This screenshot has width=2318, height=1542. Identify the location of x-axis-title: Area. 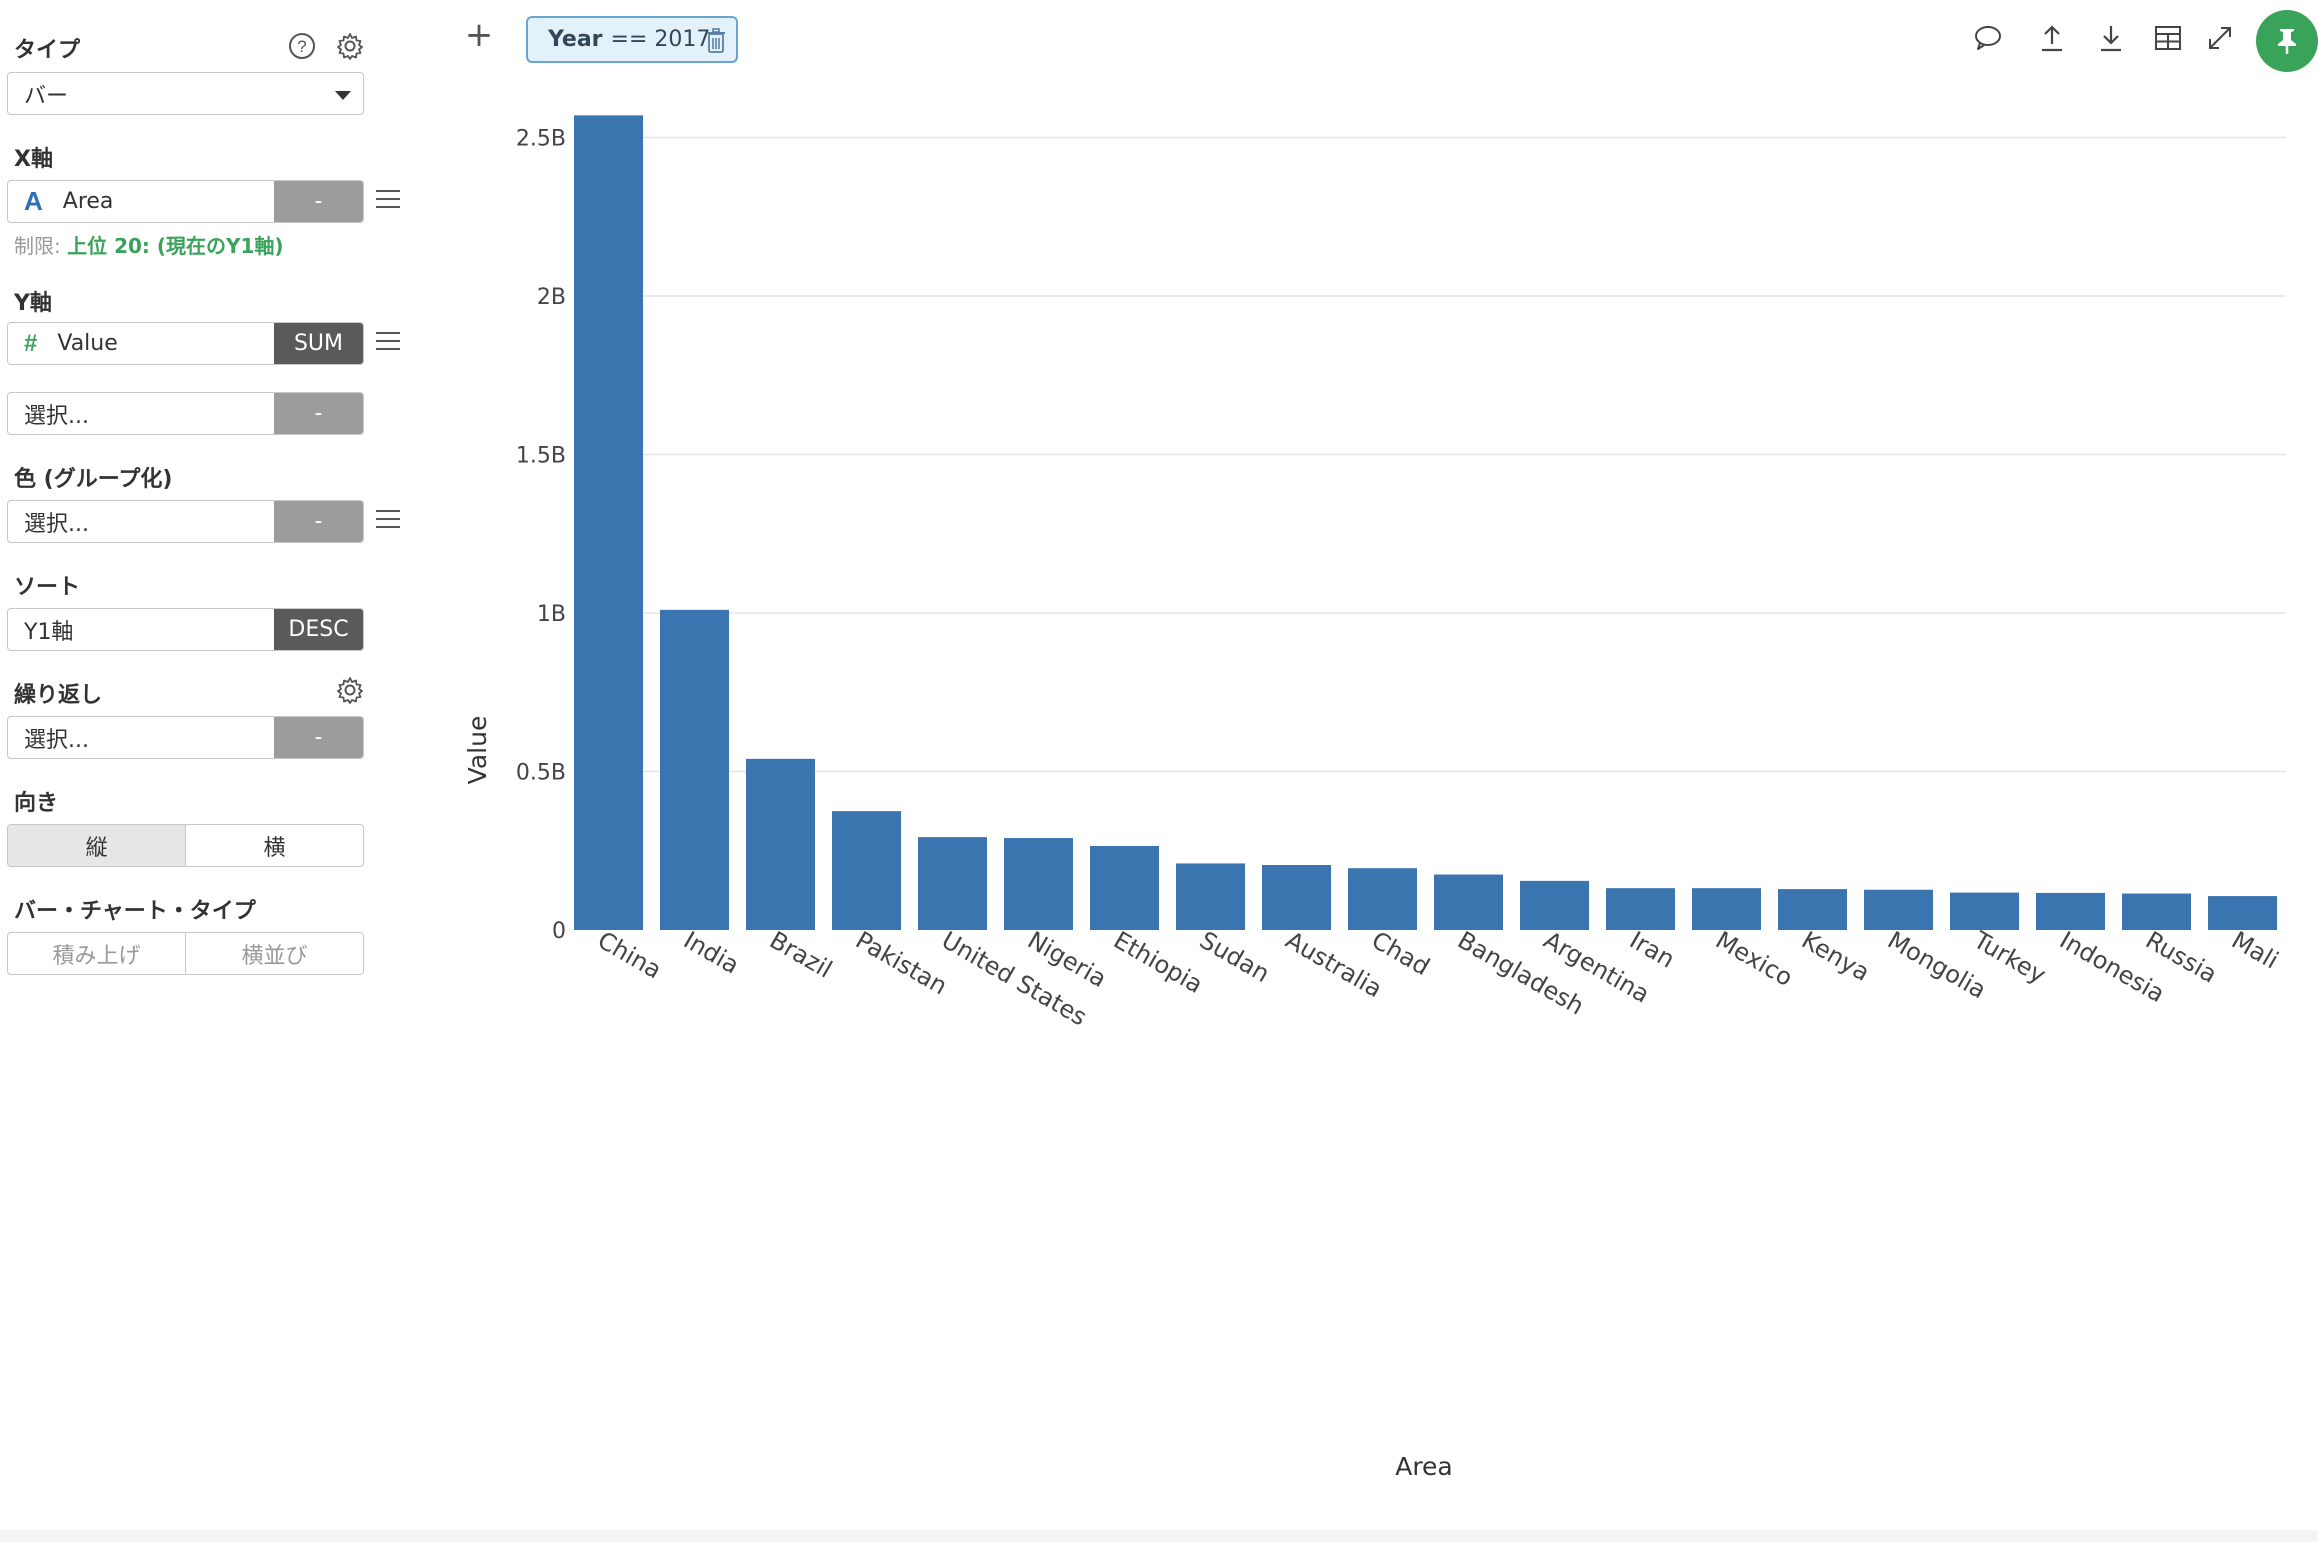
(1424, 1466).